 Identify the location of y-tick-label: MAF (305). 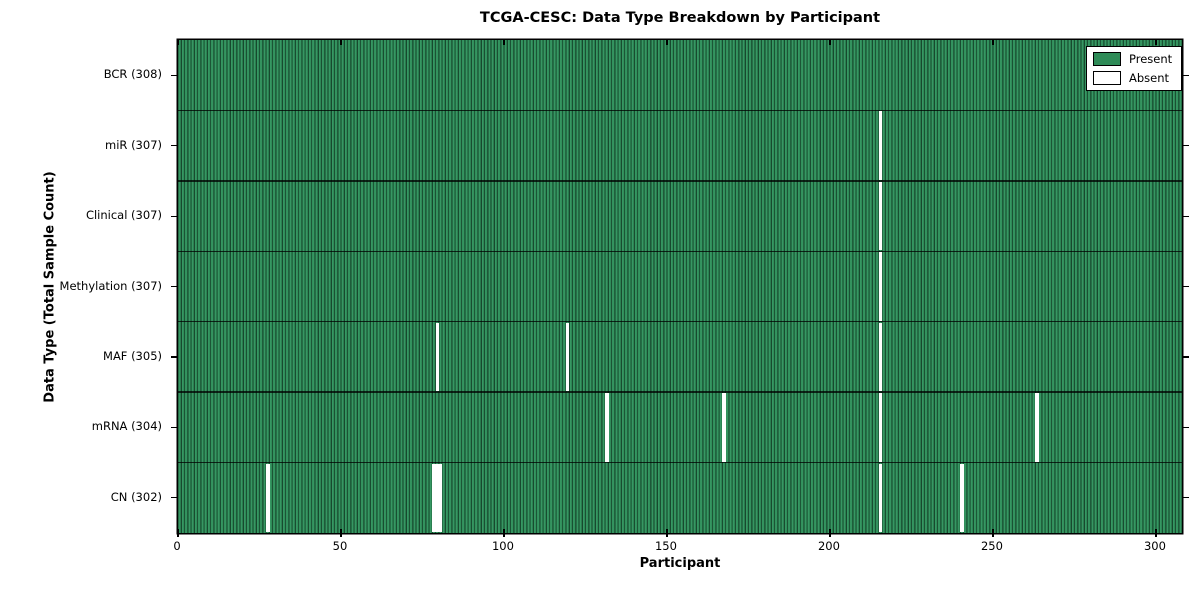
(132, 355).